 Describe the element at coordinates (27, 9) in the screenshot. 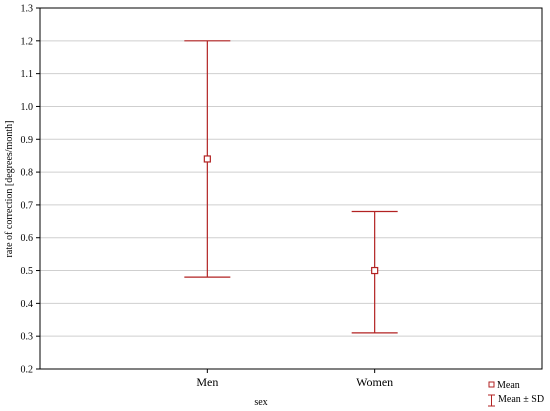

I see `y-tick-label: 1.3` at that location.